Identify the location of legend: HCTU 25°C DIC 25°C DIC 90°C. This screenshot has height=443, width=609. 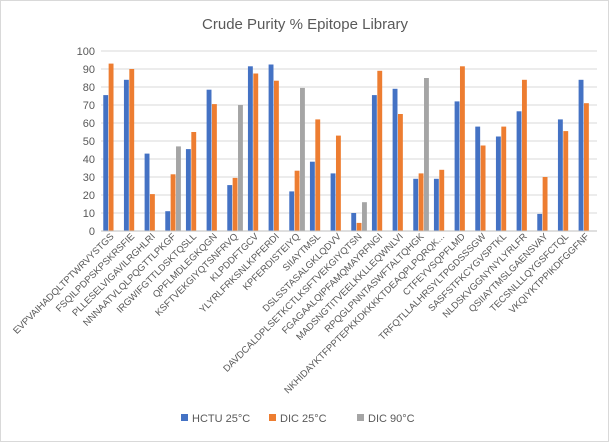
(298, 419).